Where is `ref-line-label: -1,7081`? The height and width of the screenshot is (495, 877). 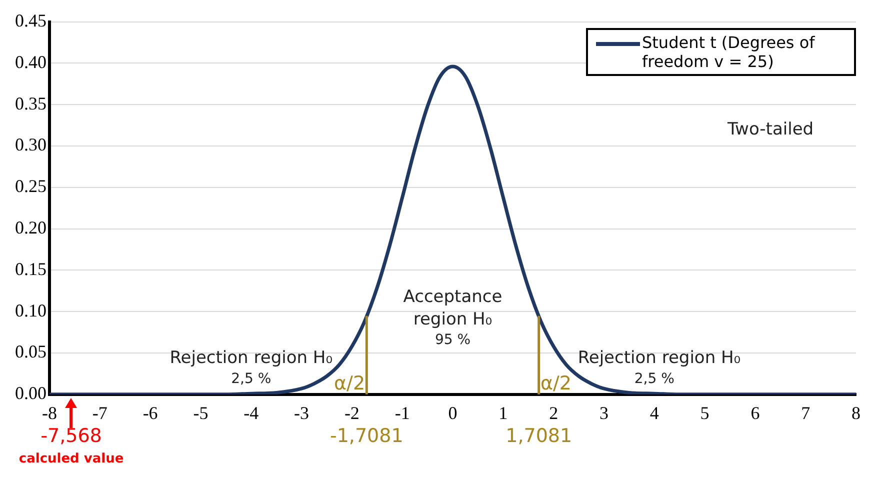
ref-line-label: -1,7081 is located at coordinates (367, 435).